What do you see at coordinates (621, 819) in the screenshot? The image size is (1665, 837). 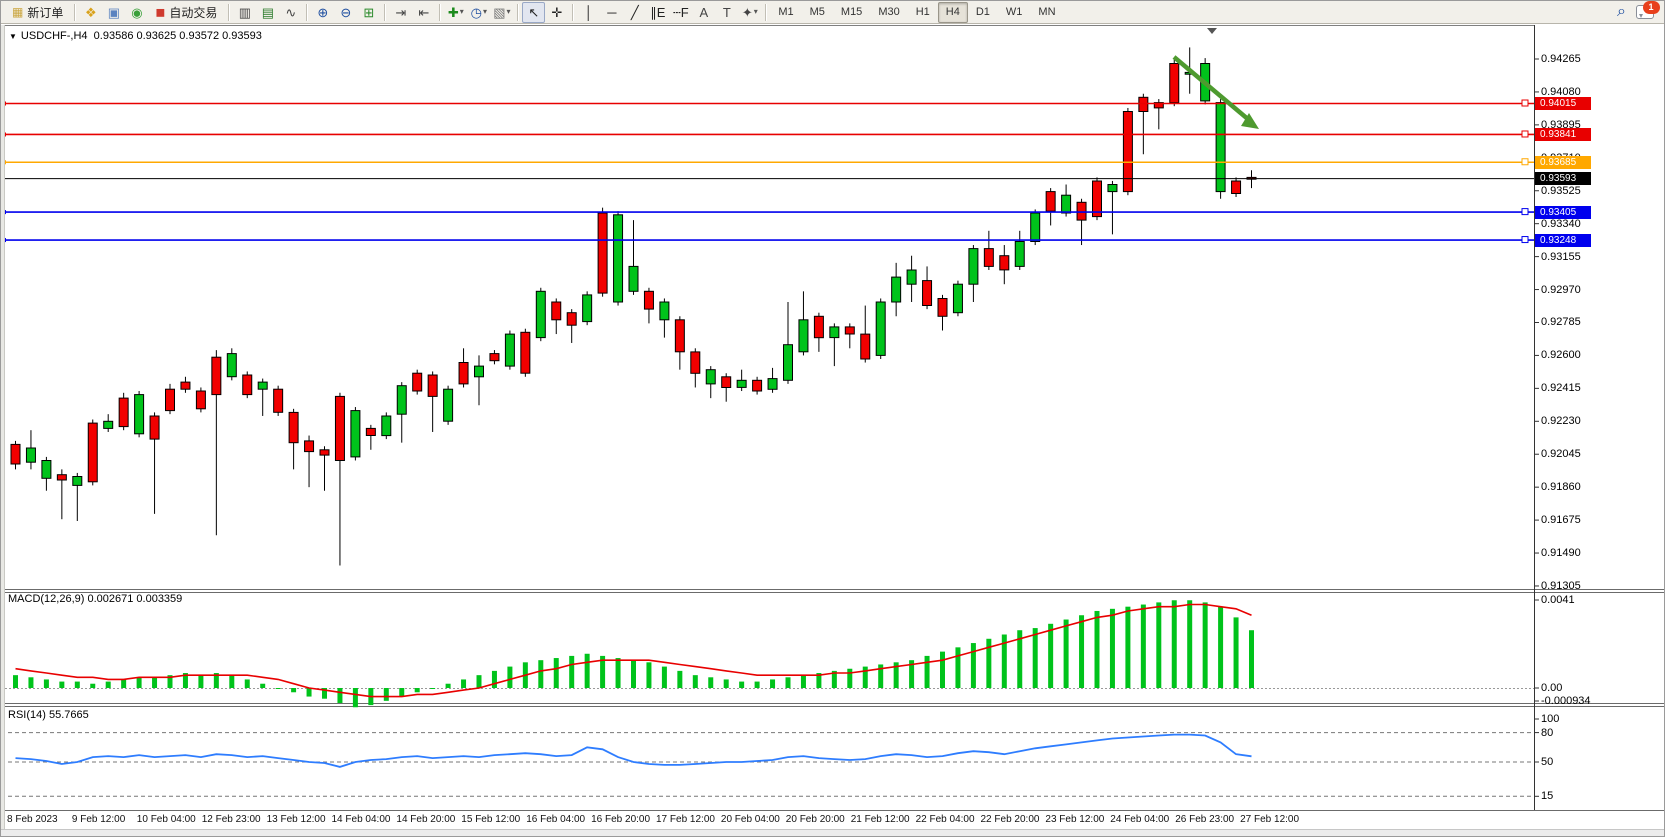 I see `date-tick-label: 16 Feb 20:00` at bounding box center [621, 819].